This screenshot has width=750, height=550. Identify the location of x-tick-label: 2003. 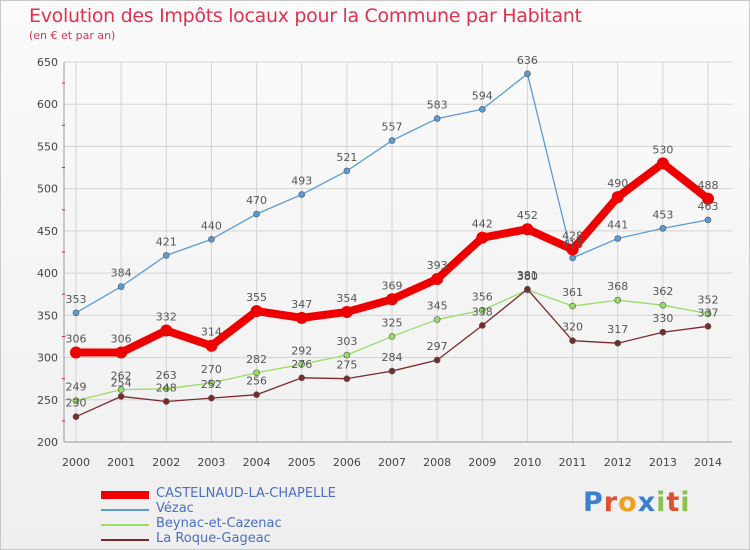
(211, 462).